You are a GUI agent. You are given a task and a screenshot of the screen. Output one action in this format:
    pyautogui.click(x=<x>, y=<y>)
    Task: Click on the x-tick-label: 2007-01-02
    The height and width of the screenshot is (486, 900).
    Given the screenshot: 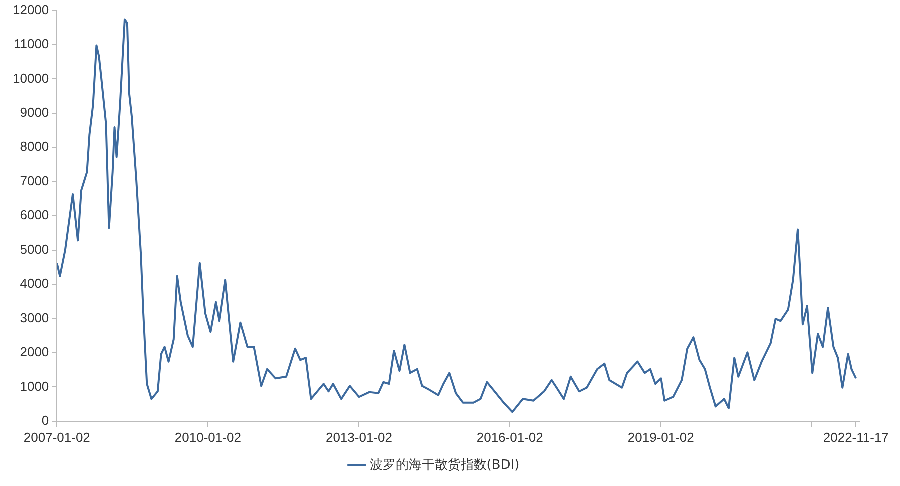 What is the action you would take?
    pyautogui.click(x=57, y=437)
    